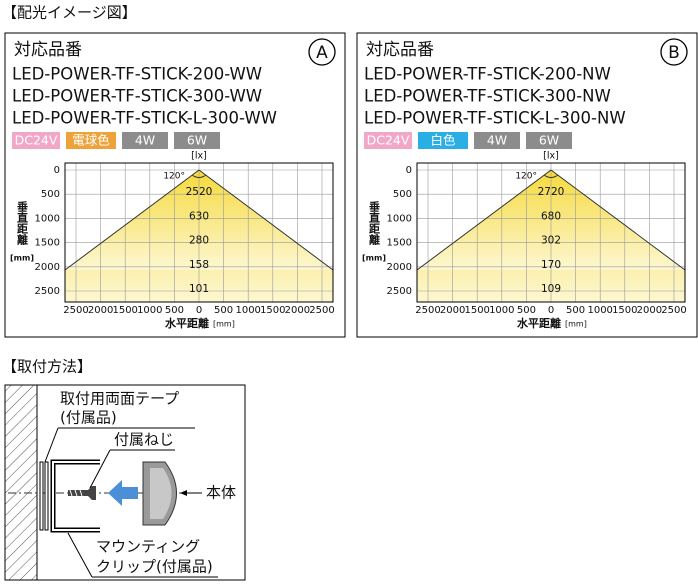 This screenshot has height=585, width=698. I want to click on lux-value: 158, so click(199, 265).